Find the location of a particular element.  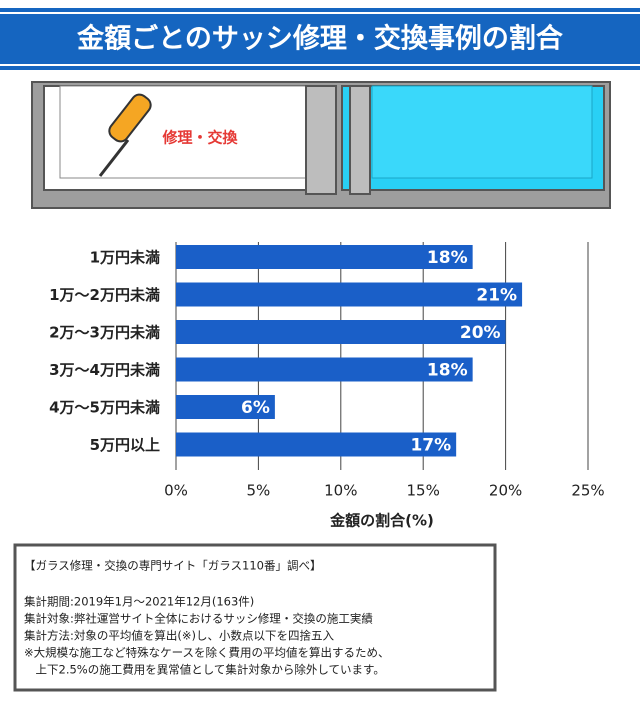

value-label: 21% is located at coordinates (496, 296).